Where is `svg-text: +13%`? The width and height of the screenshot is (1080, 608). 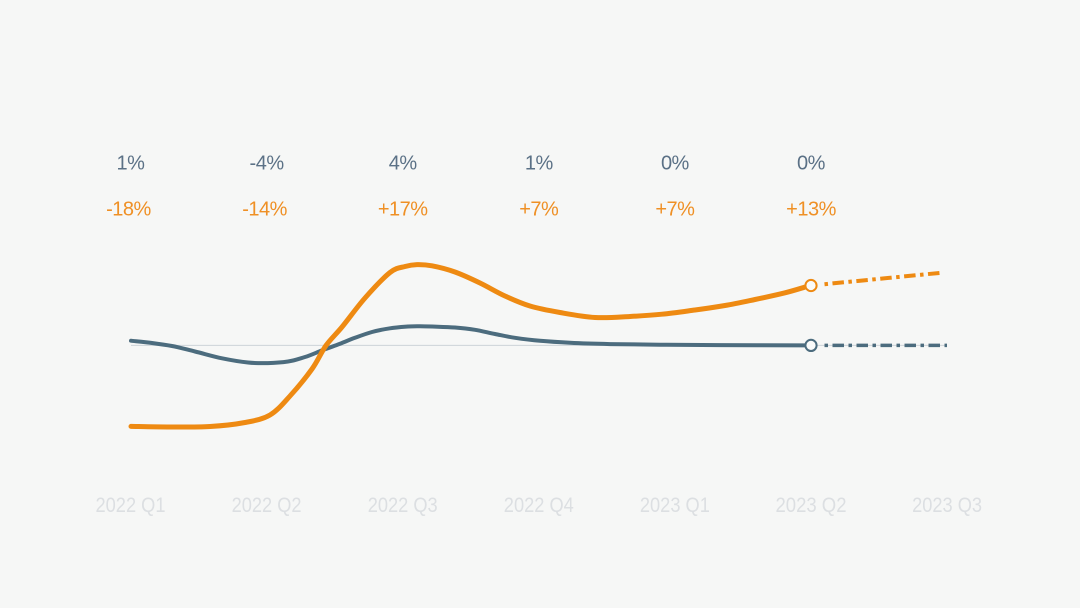
svg-text: +13% is located at coordinates (811, 209).